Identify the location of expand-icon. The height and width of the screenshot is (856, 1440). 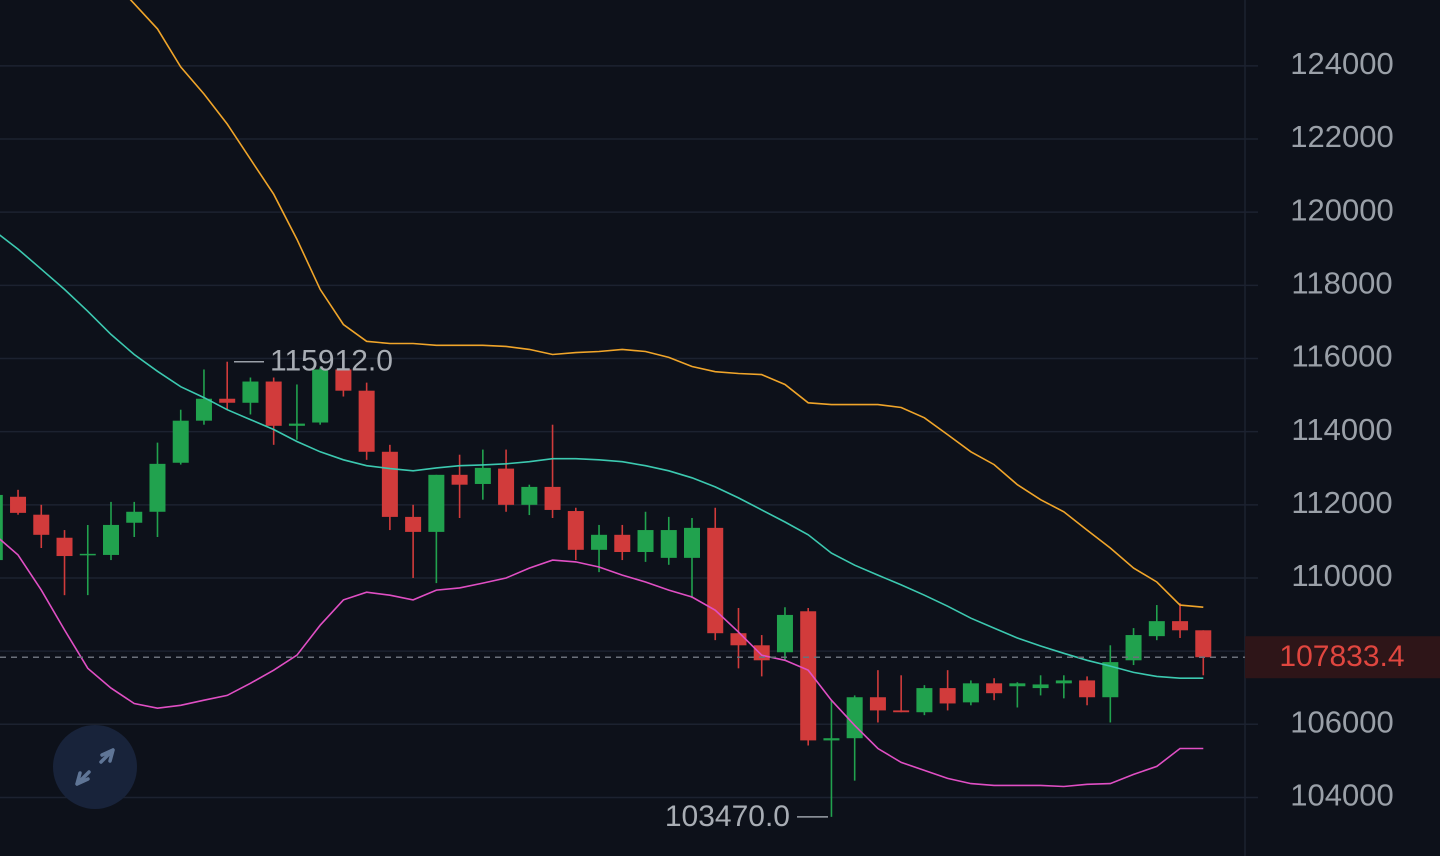
(95, 767).